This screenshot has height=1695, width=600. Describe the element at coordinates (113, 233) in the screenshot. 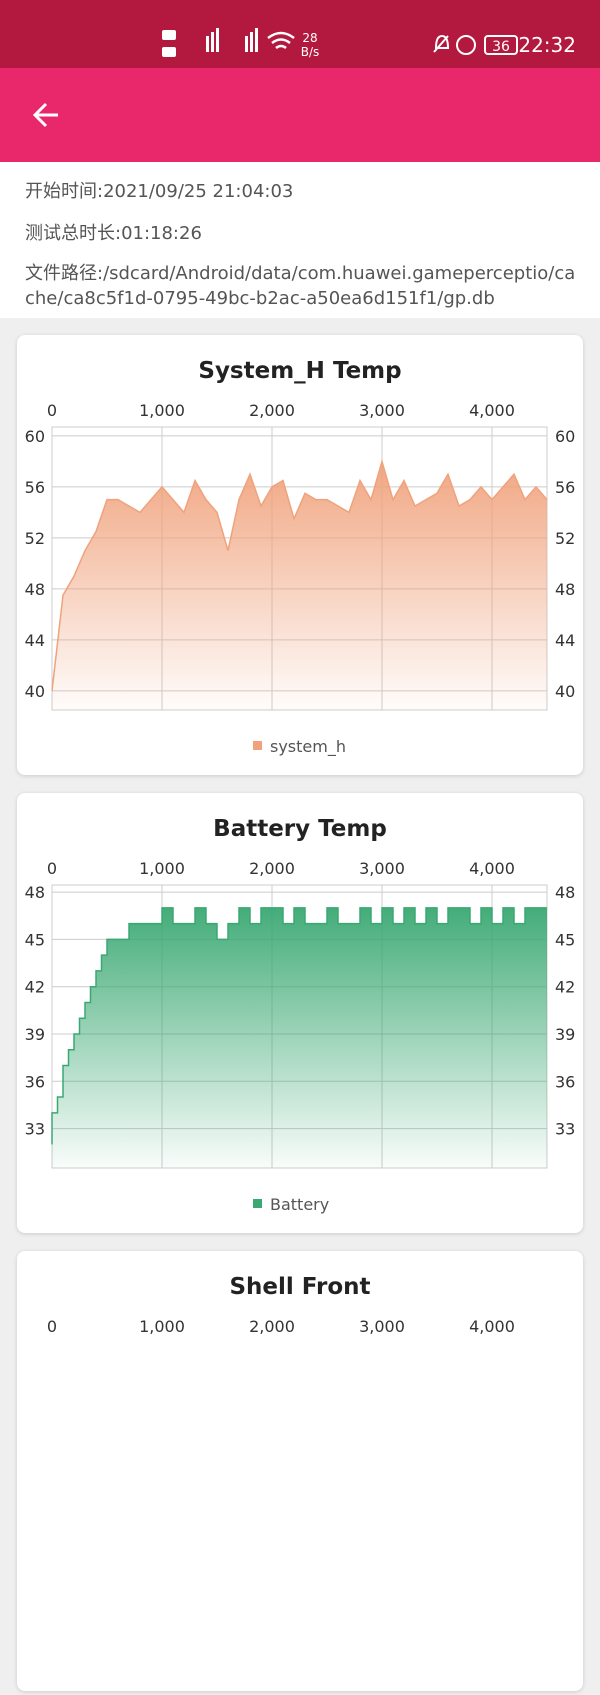

I see `duration: 测试总时长:01:18:26` at that location.